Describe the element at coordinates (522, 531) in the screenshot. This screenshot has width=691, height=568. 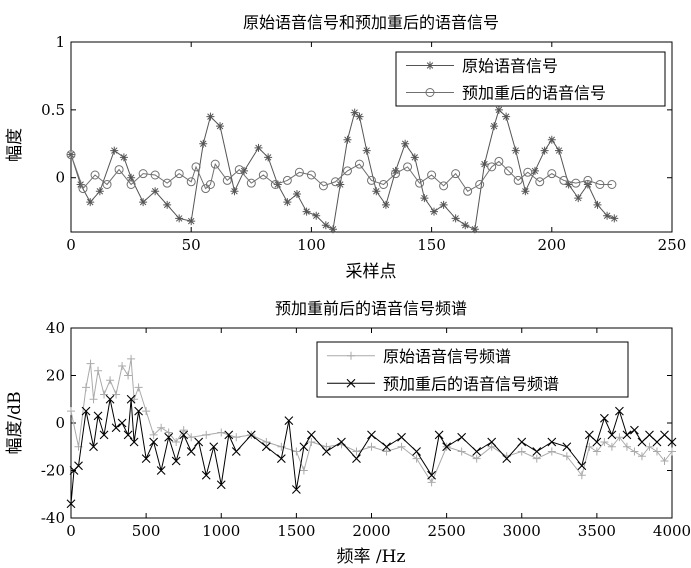
I see `x-tick-label: 3000` at that location.